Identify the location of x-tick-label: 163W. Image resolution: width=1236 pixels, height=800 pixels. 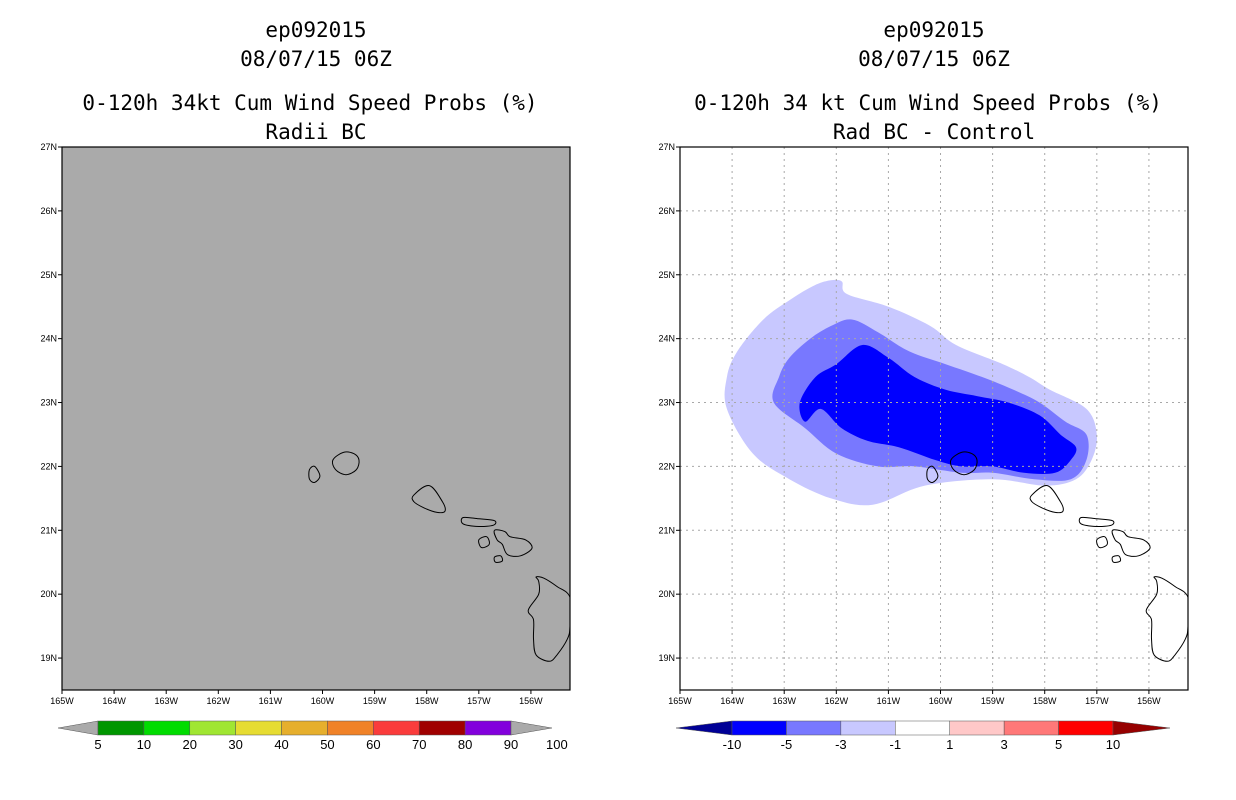
(166, 701).